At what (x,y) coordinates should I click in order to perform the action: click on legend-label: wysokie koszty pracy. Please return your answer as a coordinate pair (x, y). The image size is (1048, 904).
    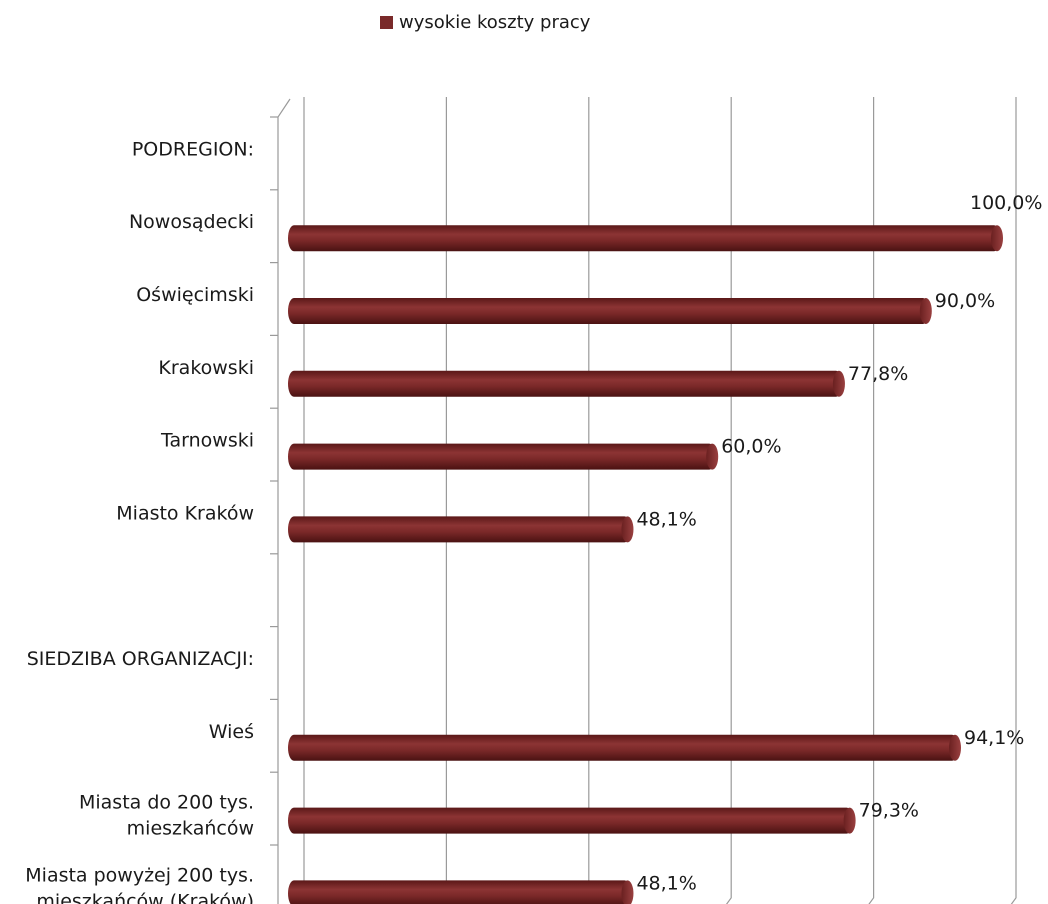
    Looking at the image, I should click on (495, 22).